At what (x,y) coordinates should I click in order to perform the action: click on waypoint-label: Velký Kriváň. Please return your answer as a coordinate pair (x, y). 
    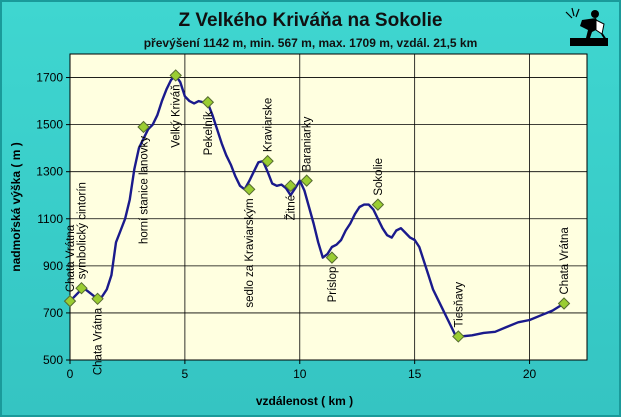
    Looking at the image, I should click on (177, 115).